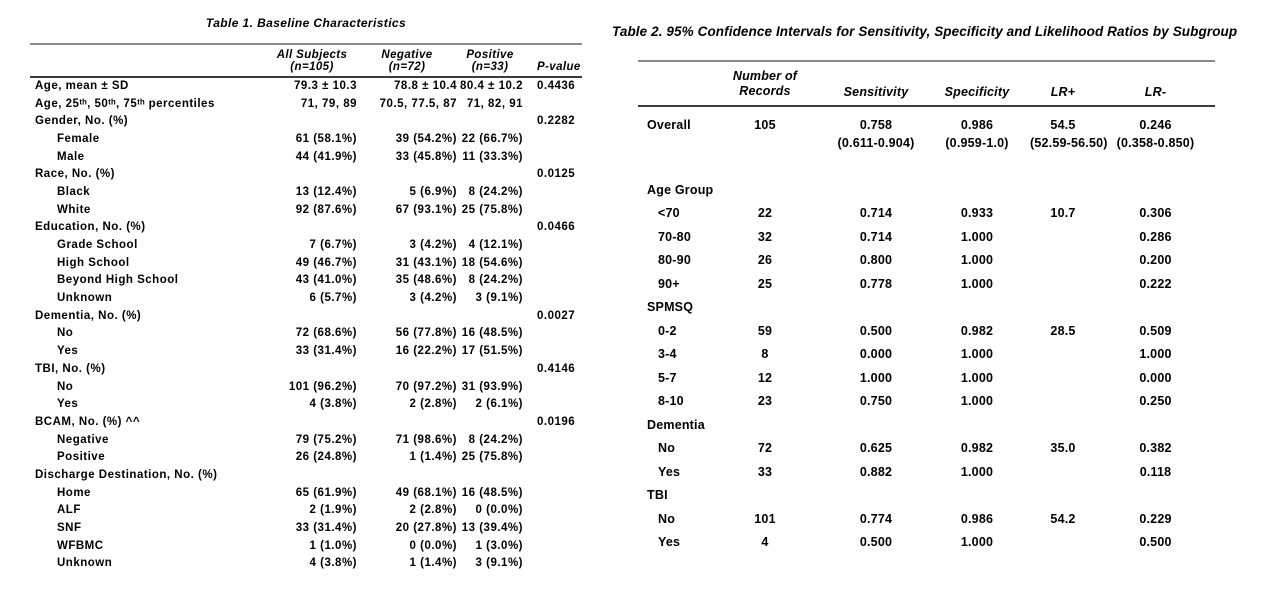 The width and height of the screenshot is (1263, 593). Describe the element at coordinates (433, 191) in the screenshot. I see `negative-value: 5 (6.9%)` at that location.